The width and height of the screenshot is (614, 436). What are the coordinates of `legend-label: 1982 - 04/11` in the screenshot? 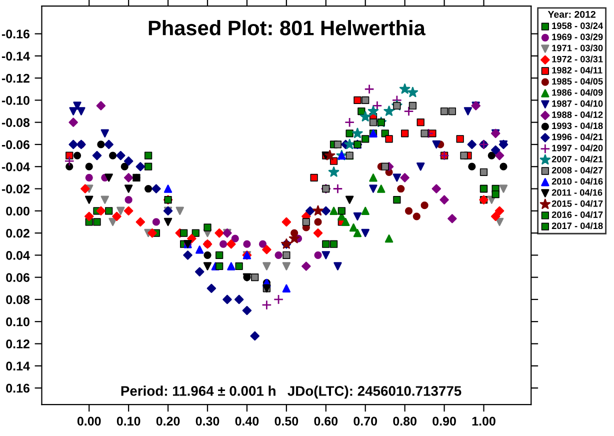 It's located at (577, 70).